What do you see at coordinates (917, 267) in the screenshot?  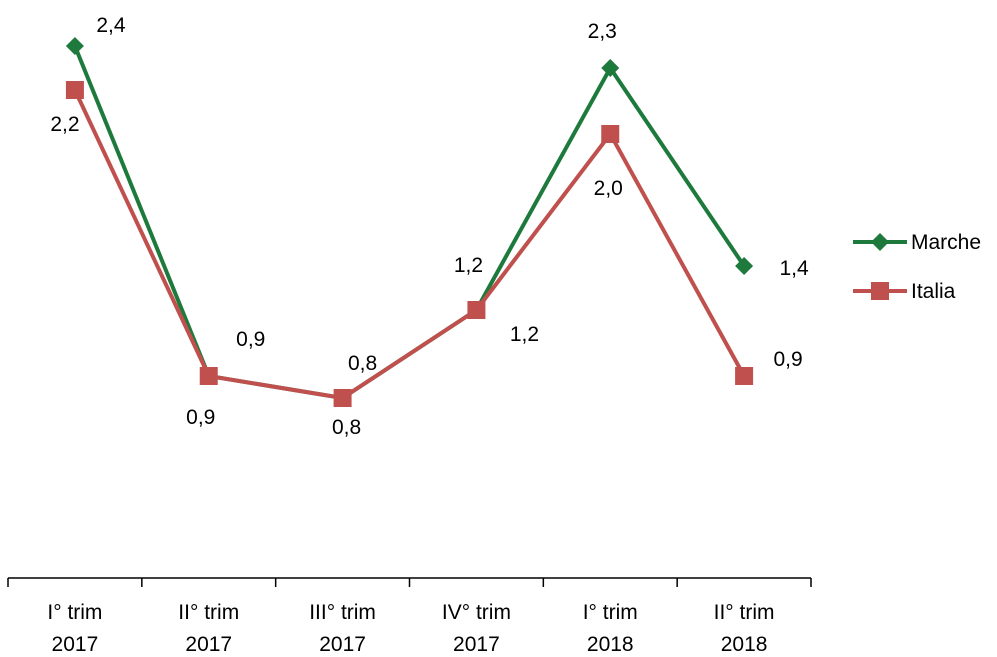 I see `legend: Marche Italia` at bounding box center [917, 267].